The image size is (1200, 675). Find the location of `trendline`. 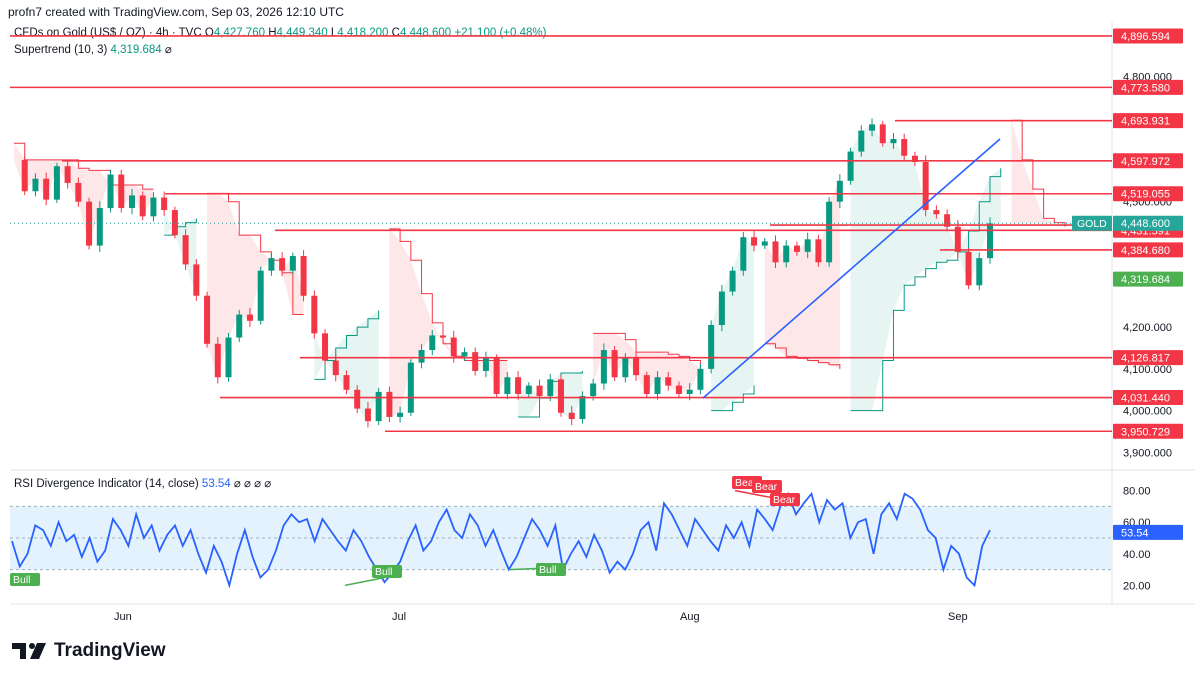

trendline is located at coordinates (851, 268).